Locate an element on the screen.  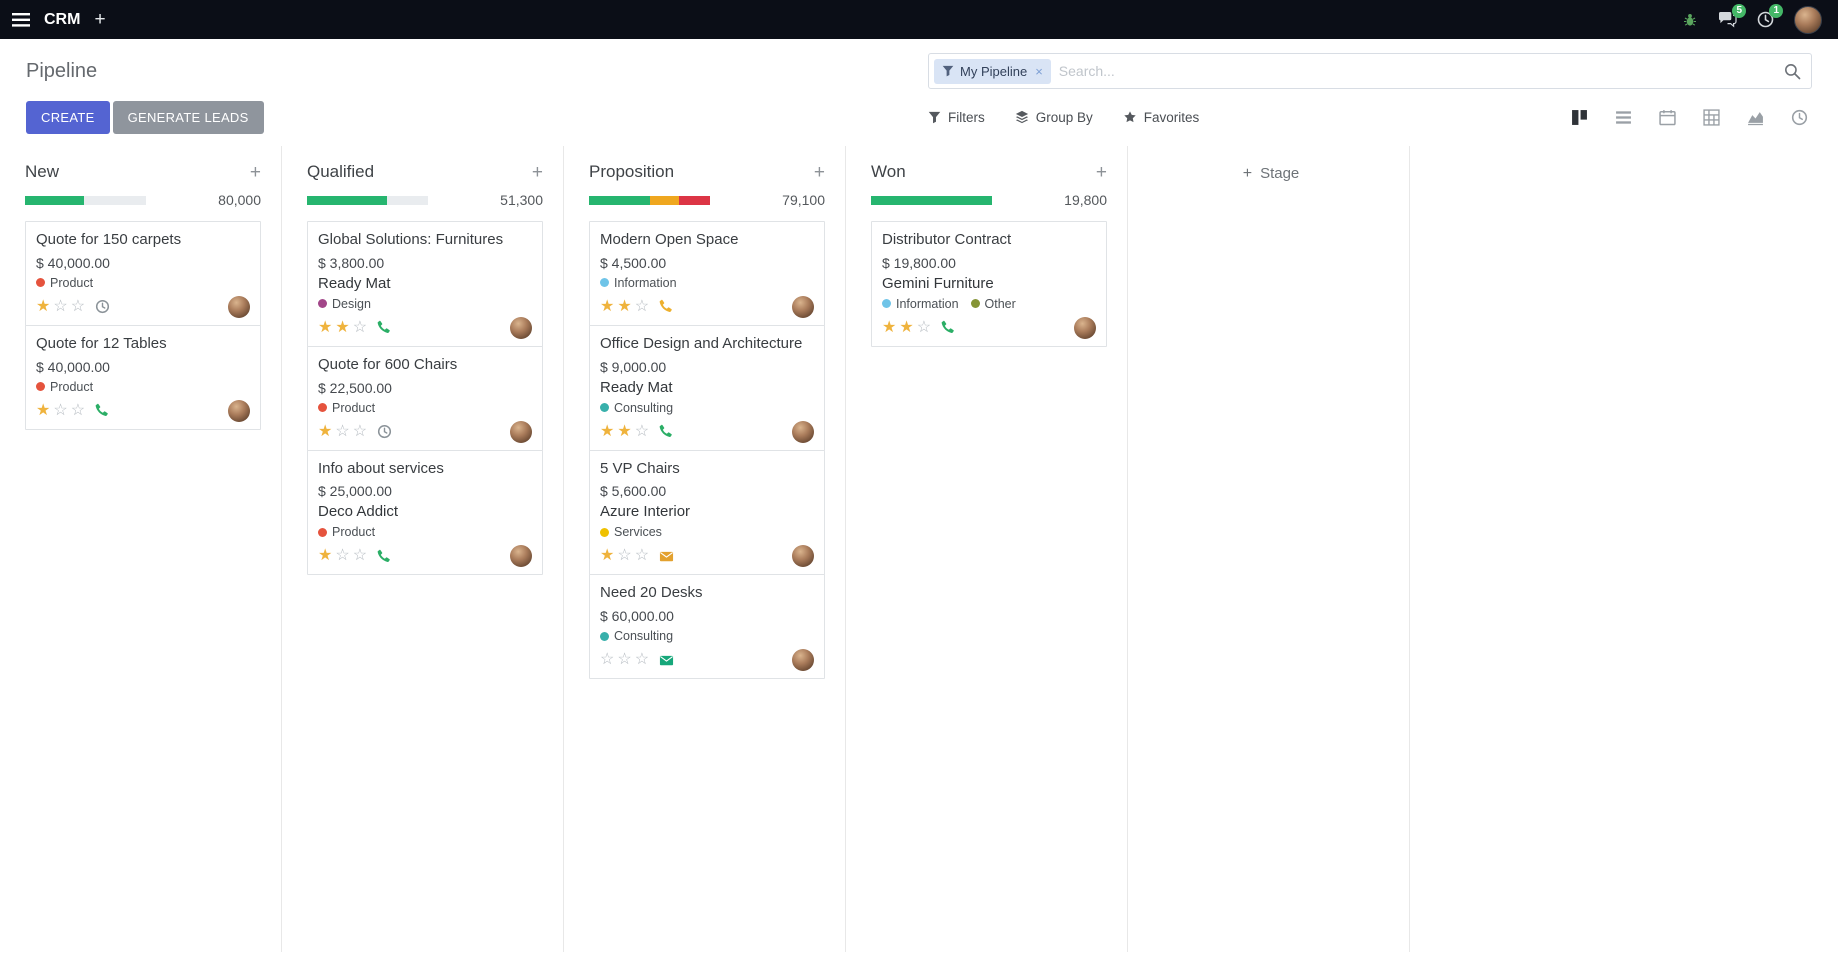
generate-leads-button: GENERATE LEADS is located at coordinates (188, 117).